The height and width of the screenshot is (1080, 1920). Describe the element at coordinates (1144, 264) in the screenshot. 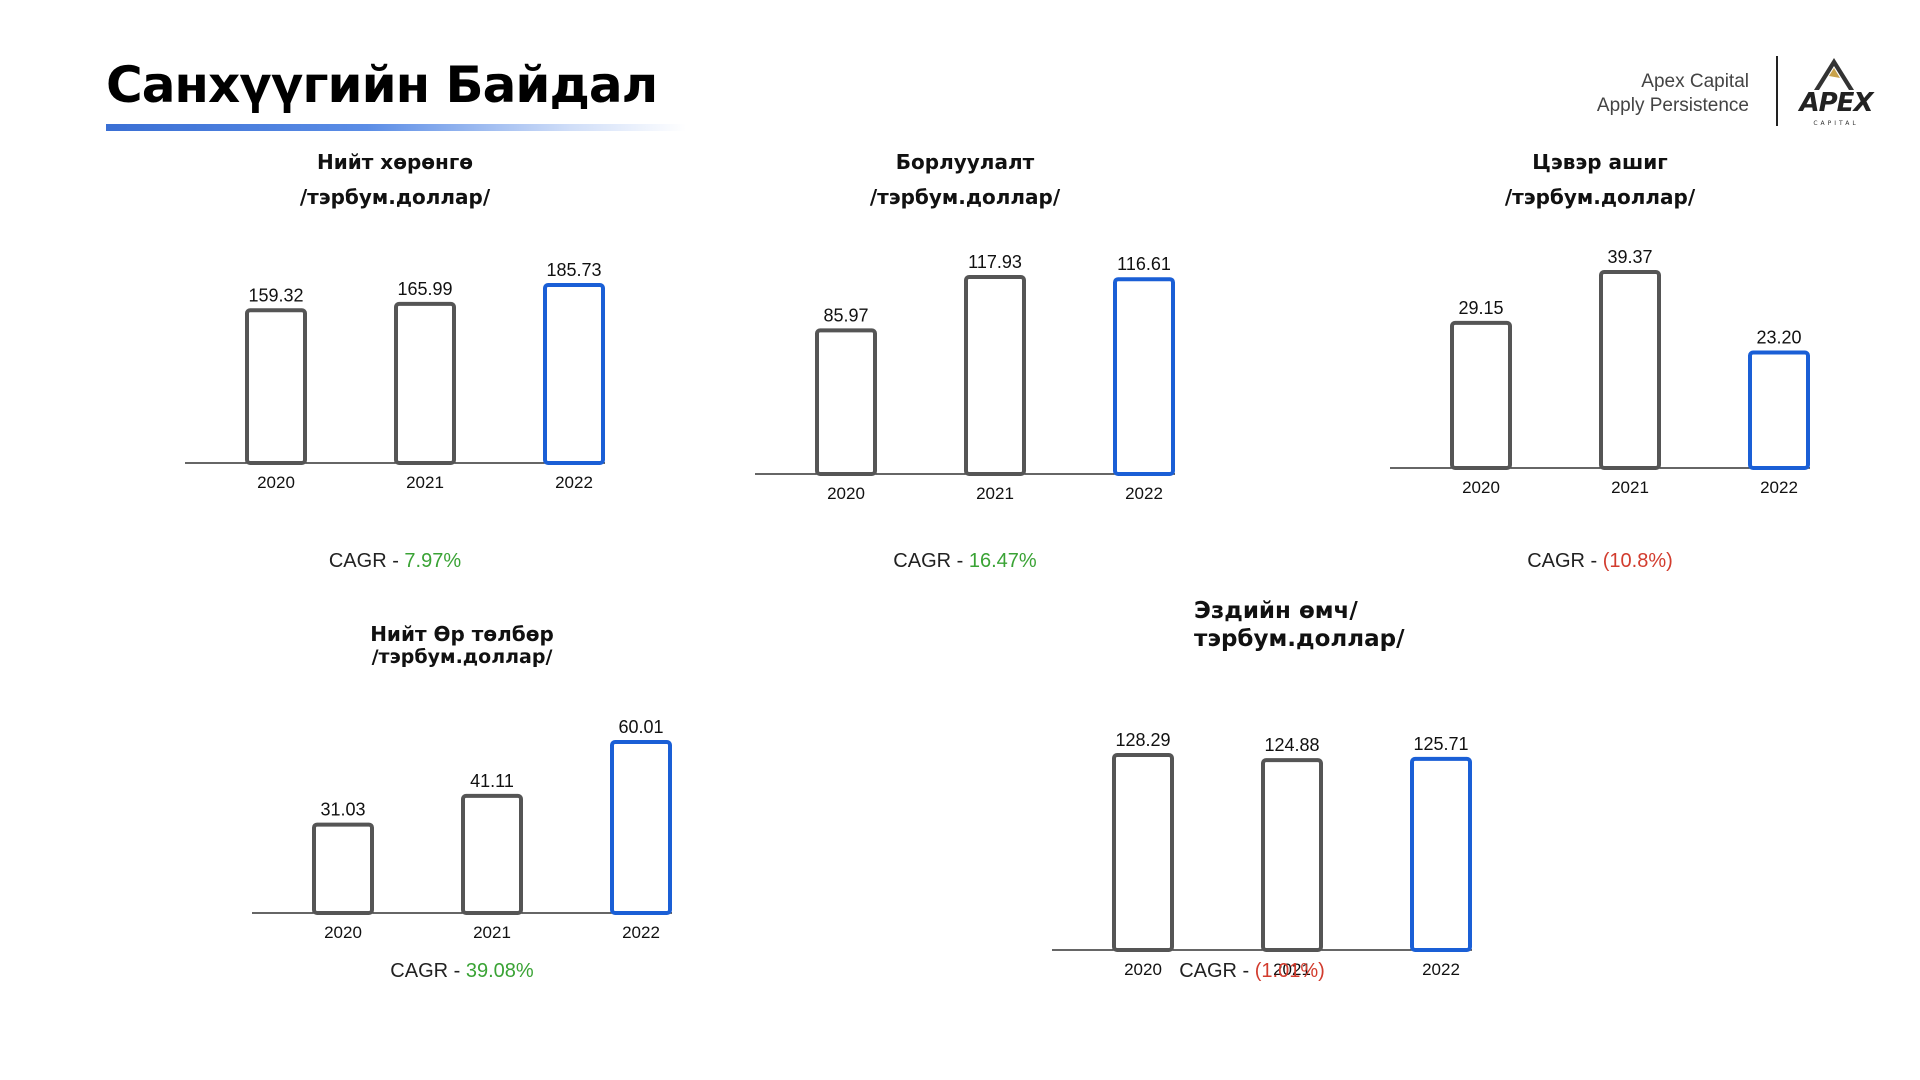

I see `data-label: 116.61` at that location.